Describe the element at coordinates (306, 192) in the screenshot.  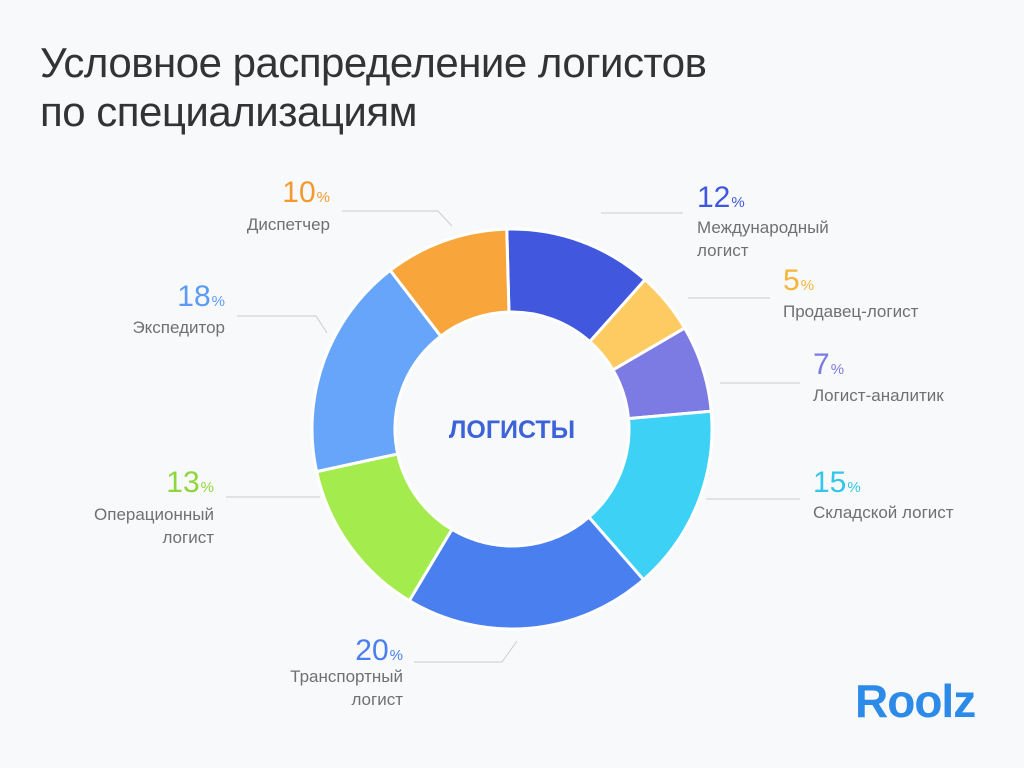
I see `value-label-dispatcher: 10%` at that location.